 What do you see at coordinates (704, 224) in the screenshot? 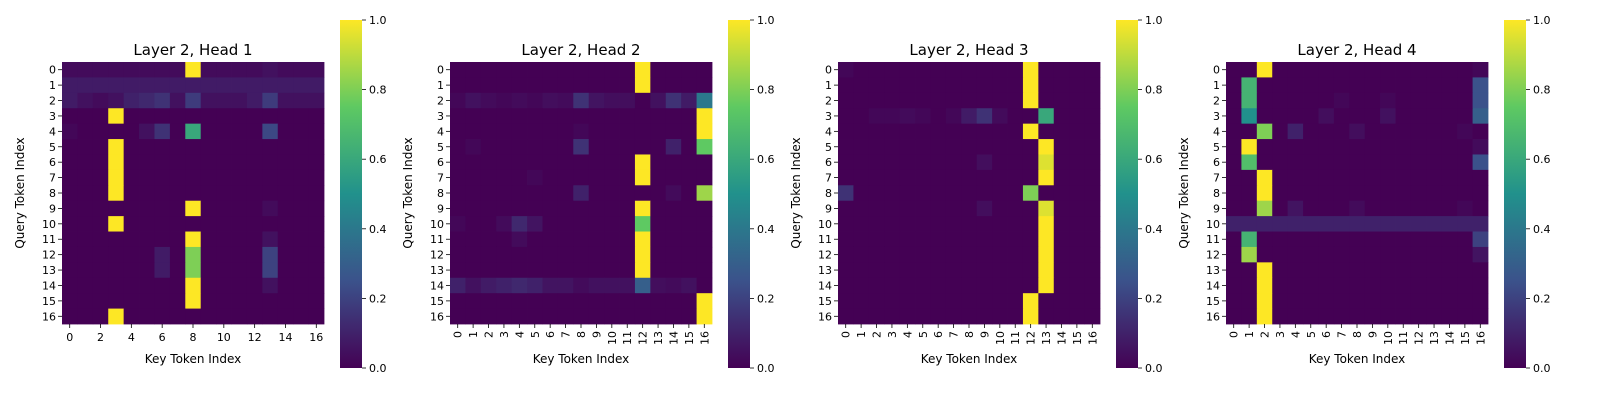
I see `heatmap-cell-r10-c16` at bounding box center [704, 224].